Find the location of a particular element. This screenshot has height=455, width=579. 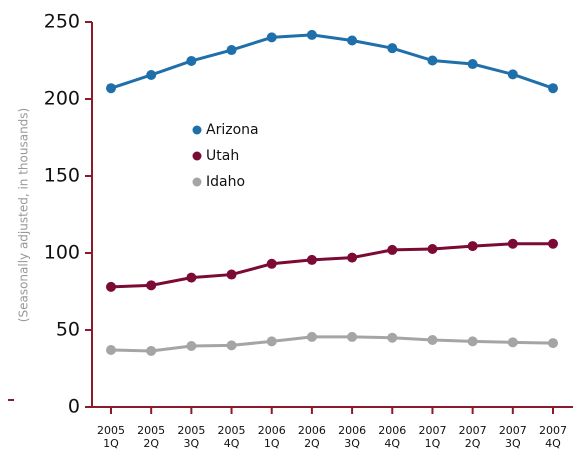

y-tick-label: 250 is located at coordinates (62, 22).